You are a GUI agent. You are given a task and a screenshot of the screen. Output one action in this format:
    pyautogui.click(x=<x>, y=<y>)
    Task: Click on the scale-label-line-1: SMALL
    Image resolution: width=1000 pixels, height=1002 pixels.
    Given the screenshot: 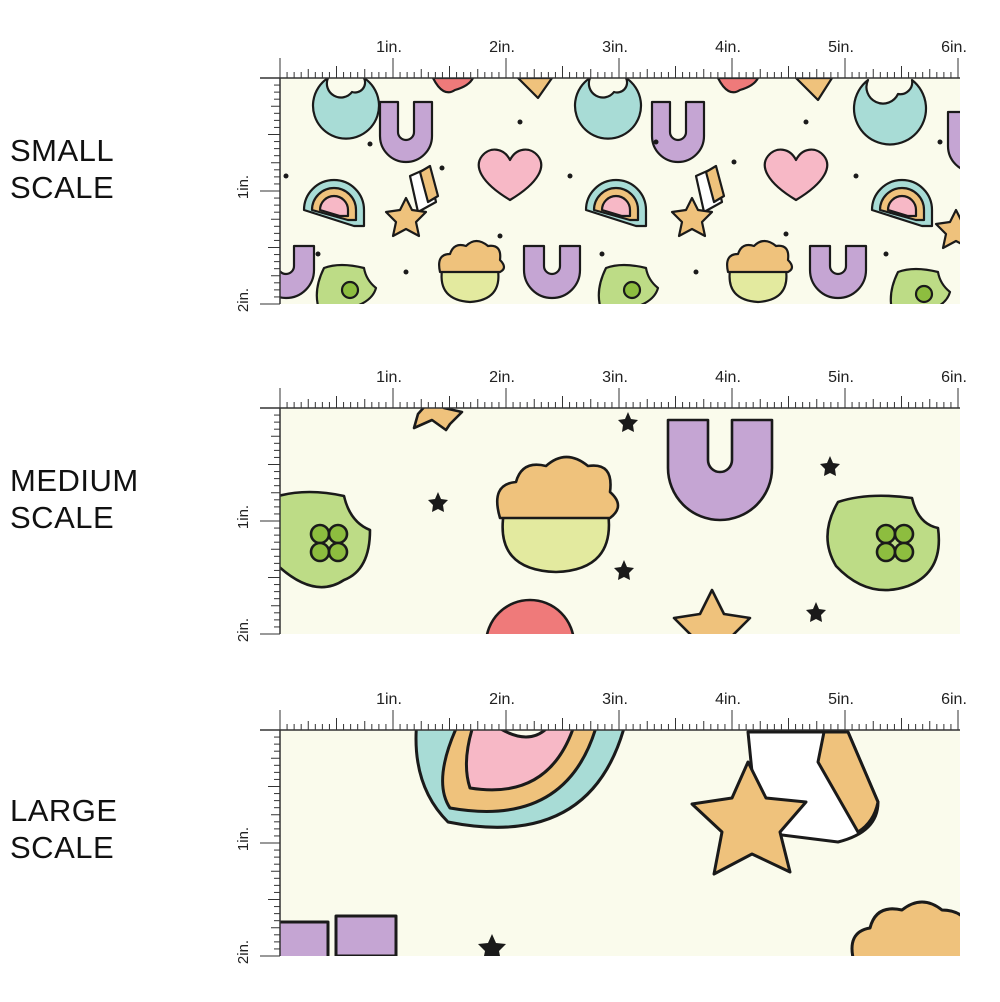 What is the action you would take?
    pyautogui.click(x=62, y=150)
    